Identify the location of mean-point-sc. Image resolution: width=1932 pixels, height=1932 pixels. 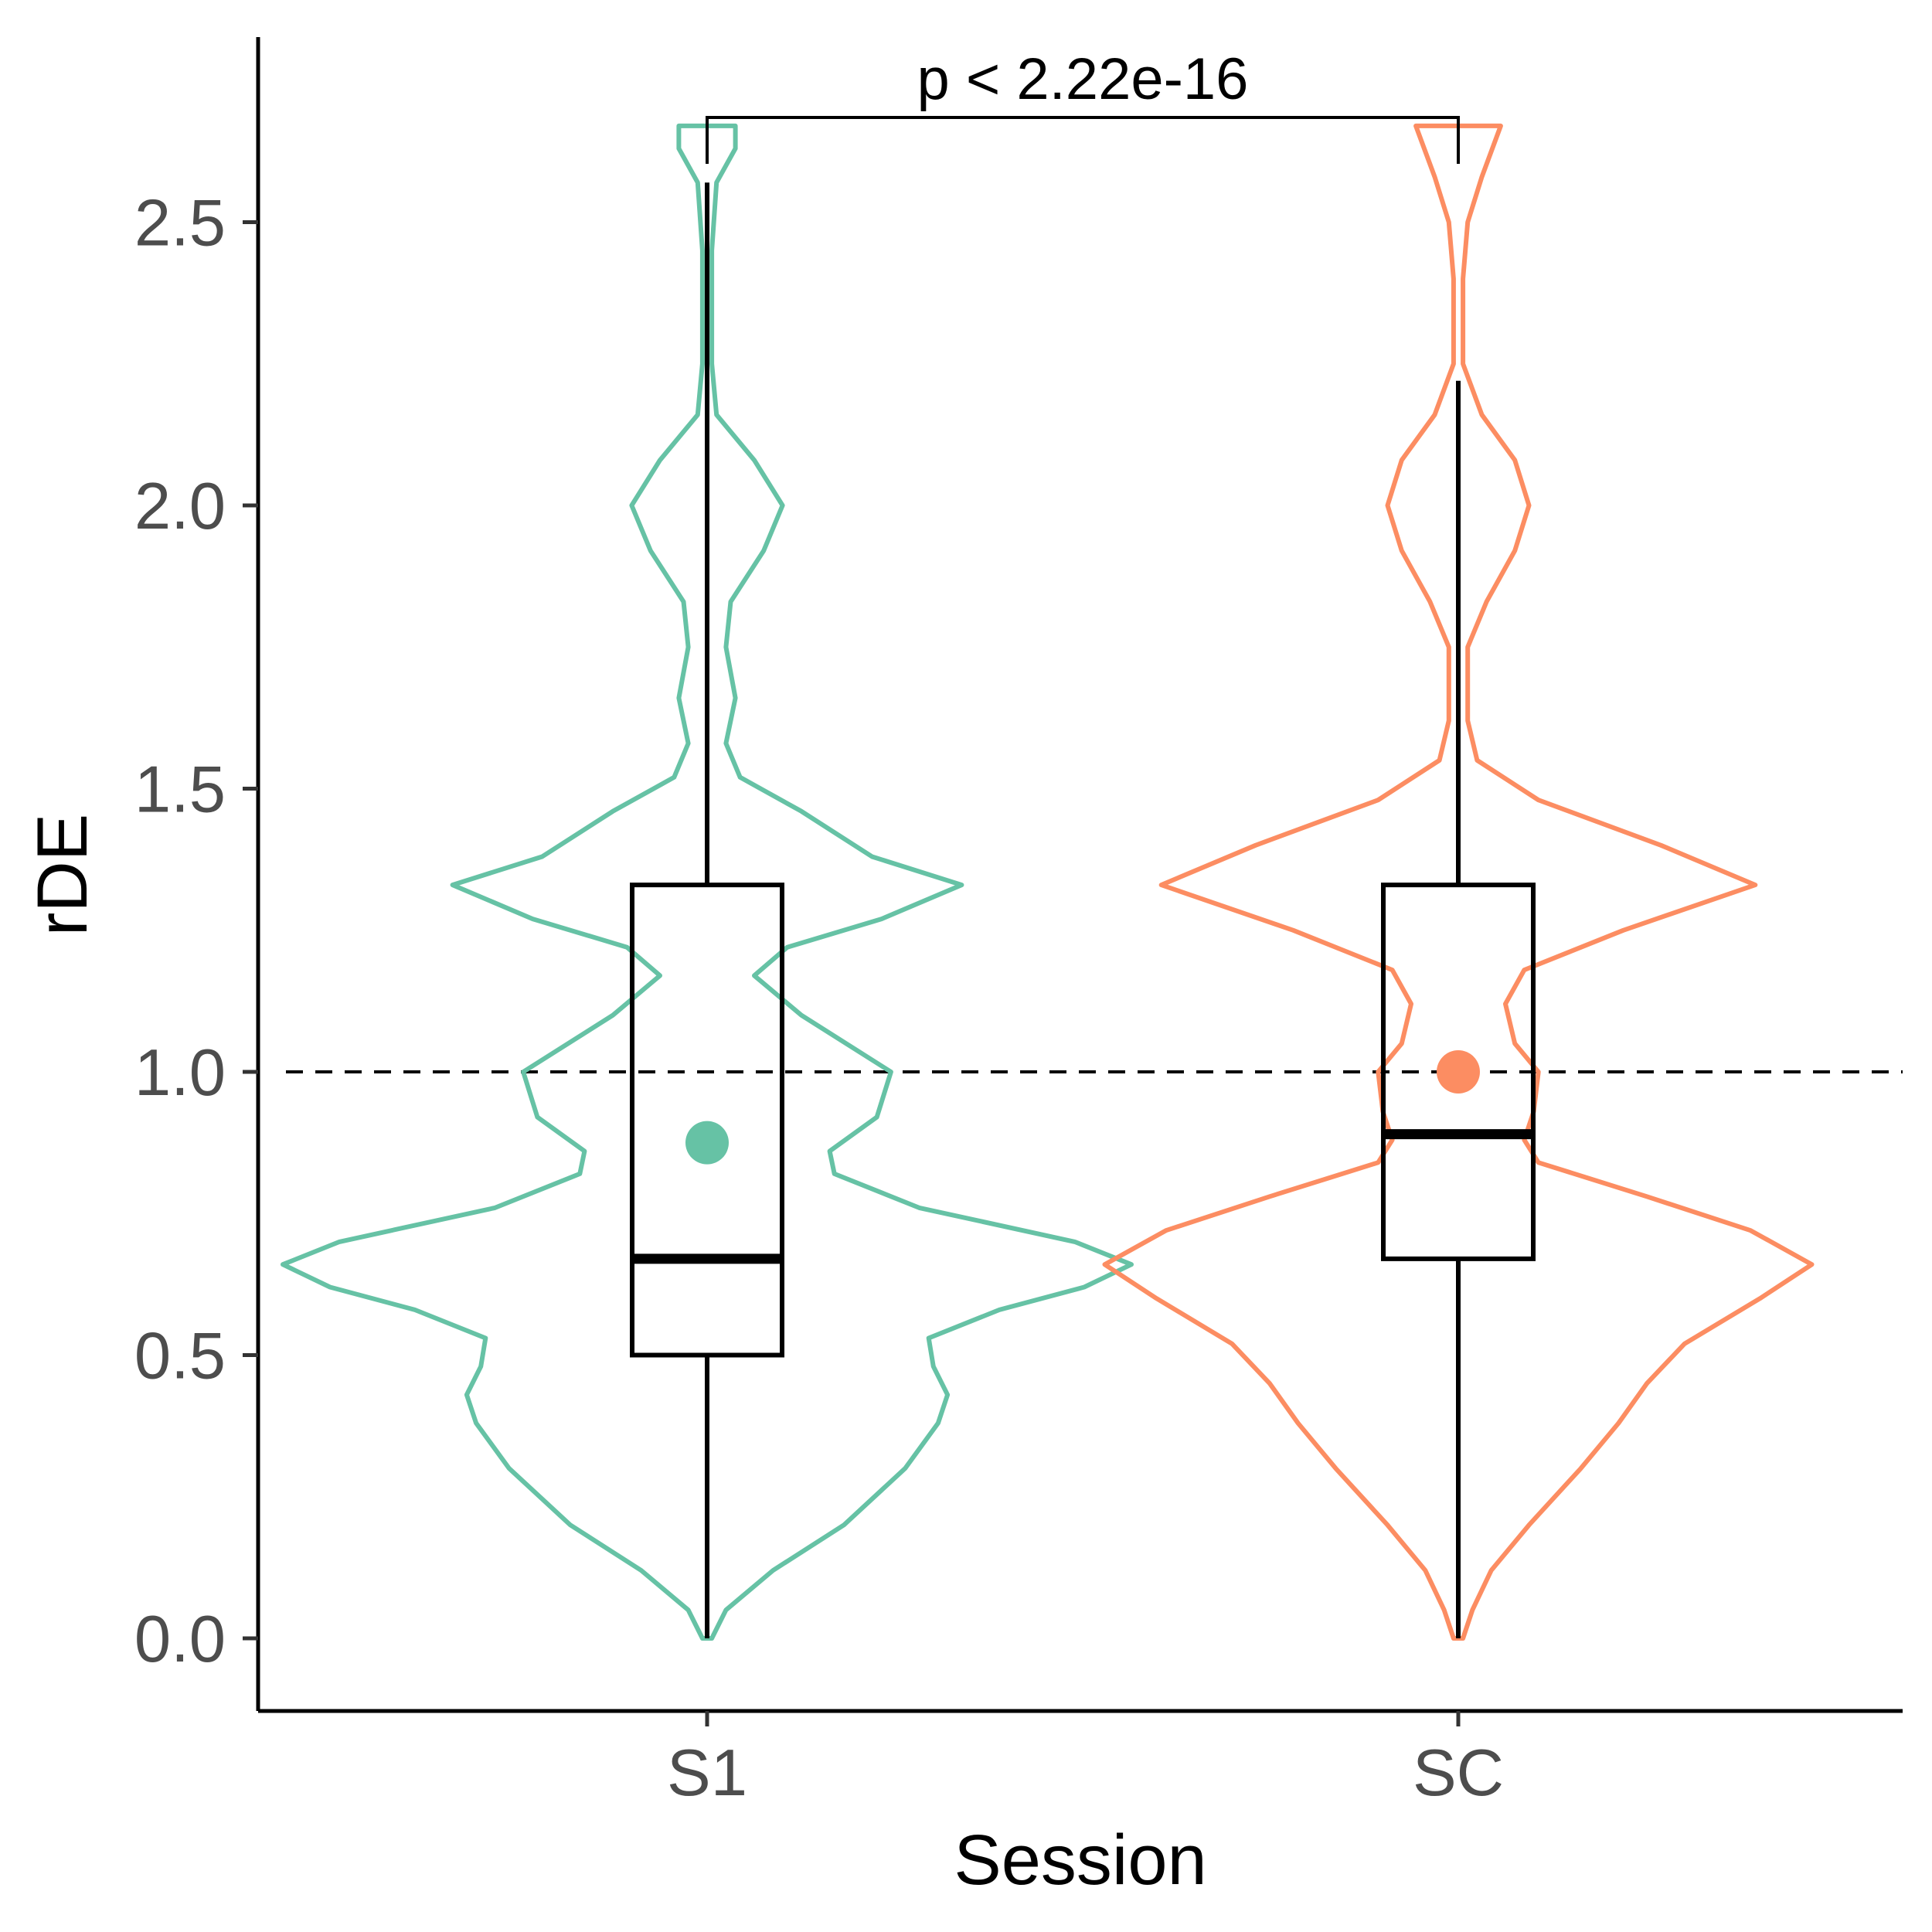
(1459, 1072).